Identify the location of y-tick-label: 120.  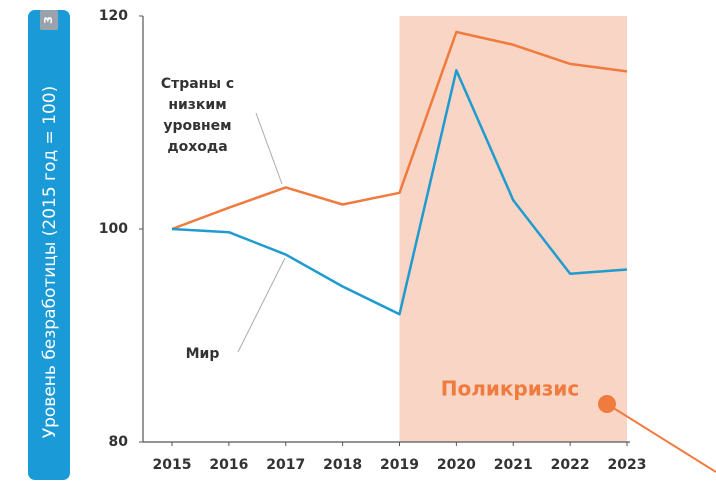
(113, 16).